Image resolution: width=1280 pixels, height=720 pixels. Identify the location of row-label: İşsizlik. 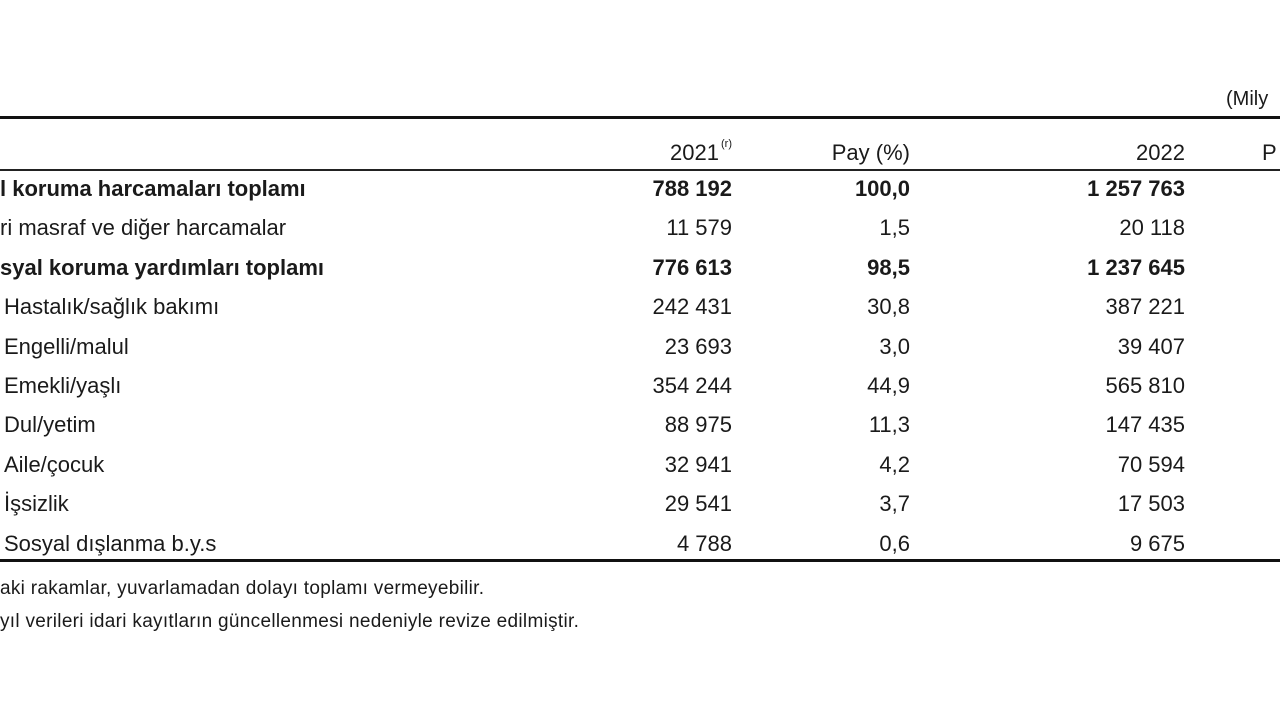
(36, 504).